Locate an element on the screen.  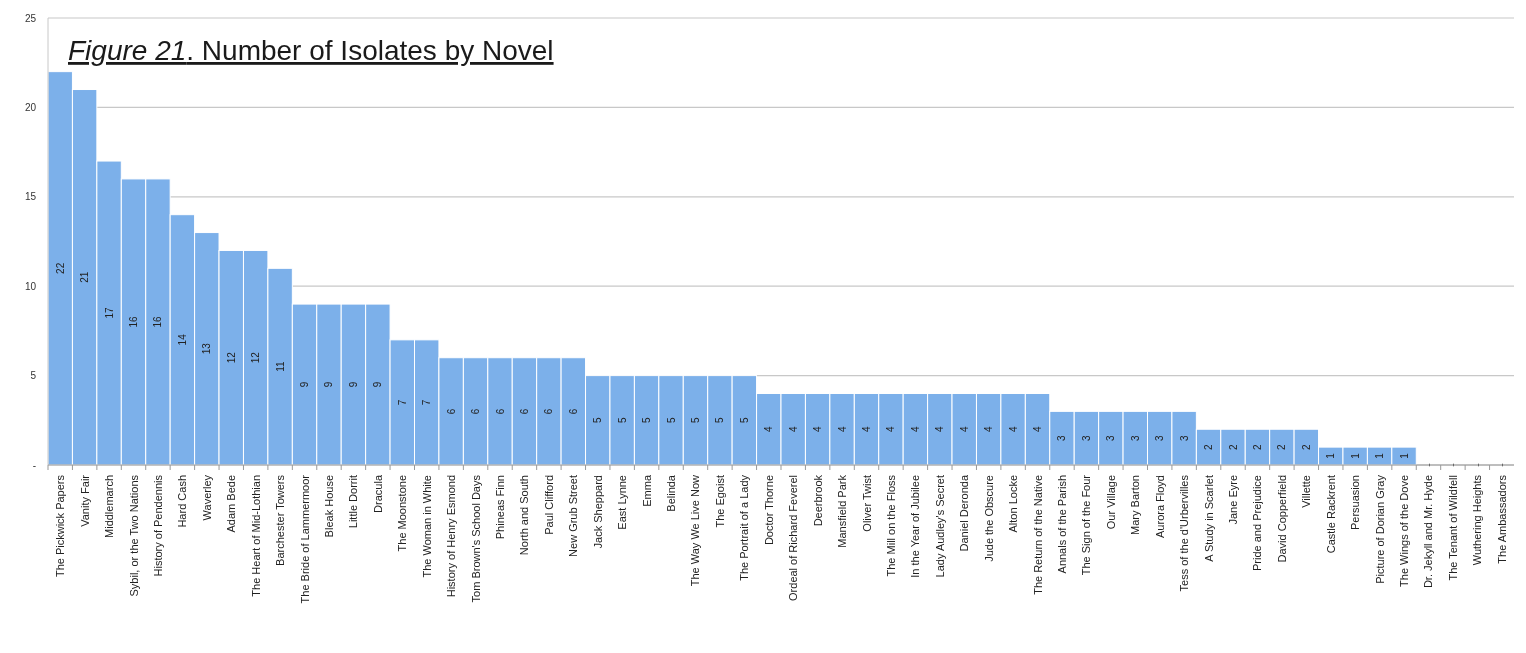
x-tick-label: The Ambassadors is located at coordinates (1501, 519).